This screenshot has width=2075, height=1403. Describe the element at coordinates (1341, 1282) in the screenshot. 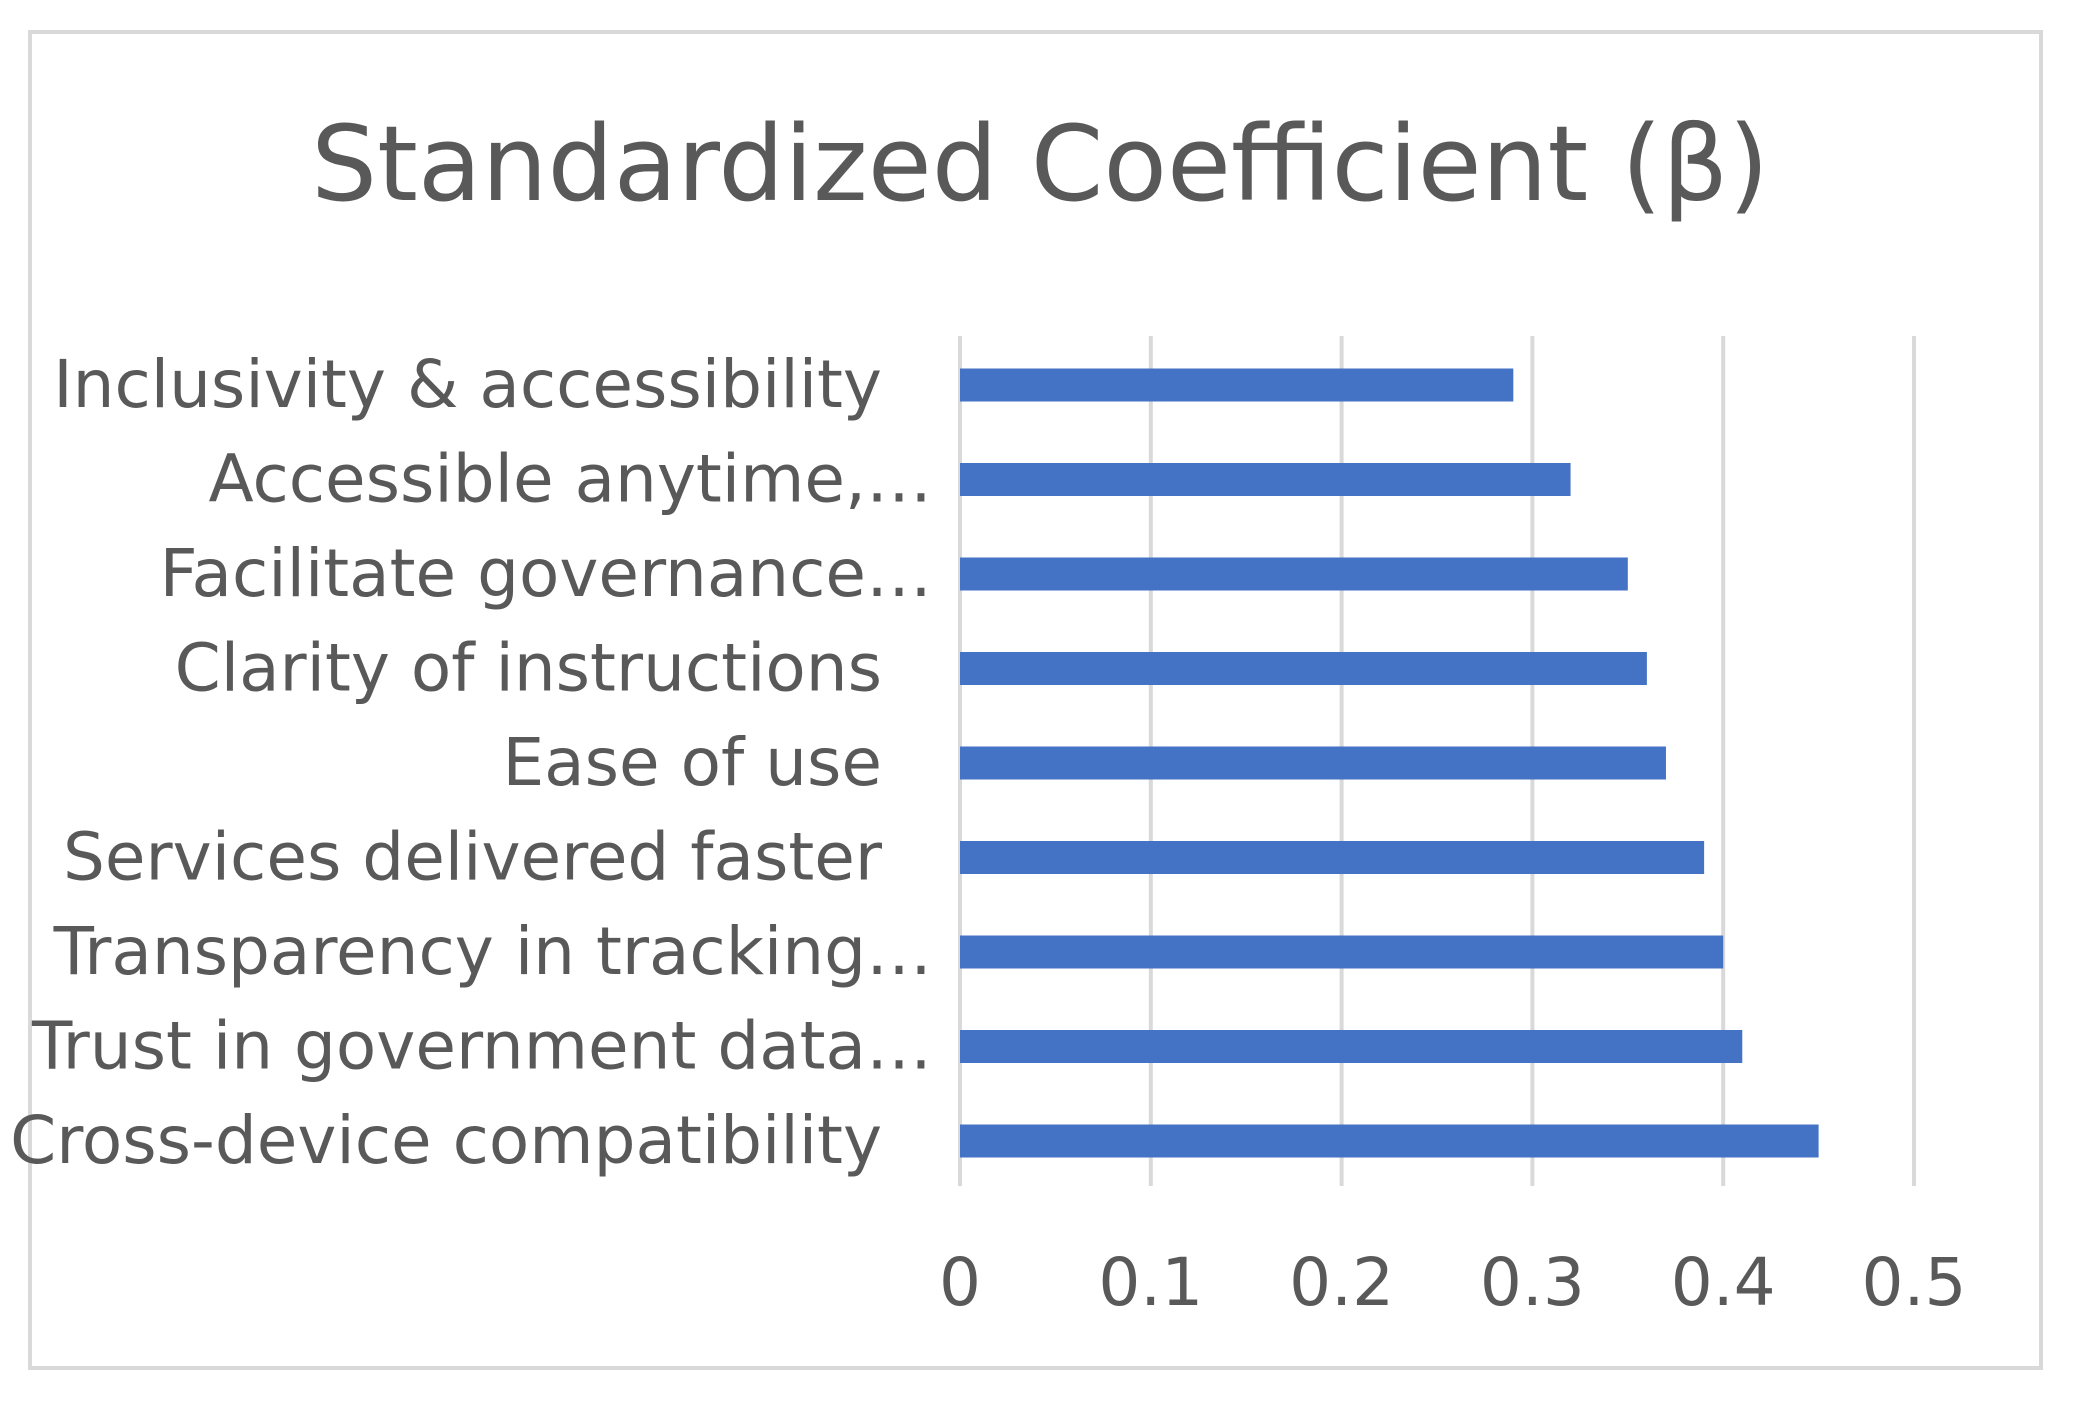

I see `x-tick-label: 0.2` at that location.